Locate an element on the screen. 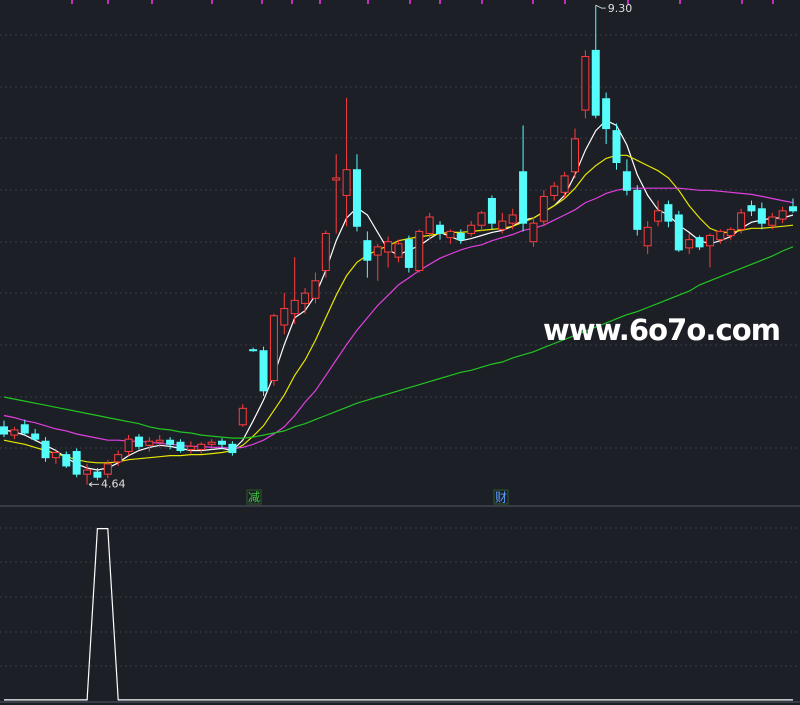  watermark: www.6o7o.com is located at coordinates (662, 330).